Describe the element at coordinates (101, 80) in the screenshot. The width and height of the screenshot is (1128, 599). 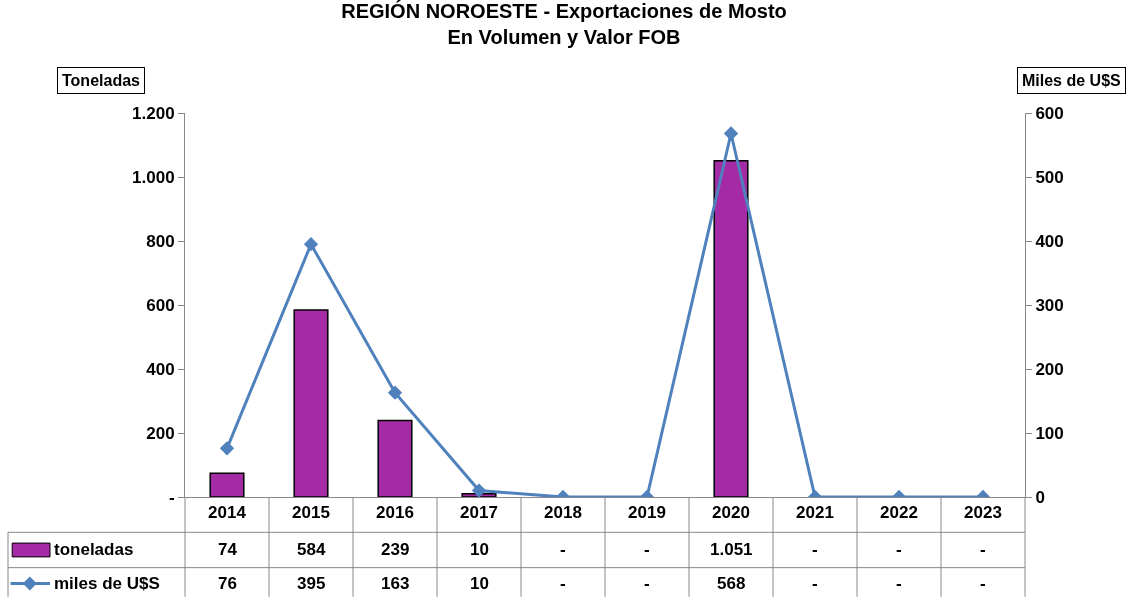
I see `y-axis-title: Toneladas` at that location.